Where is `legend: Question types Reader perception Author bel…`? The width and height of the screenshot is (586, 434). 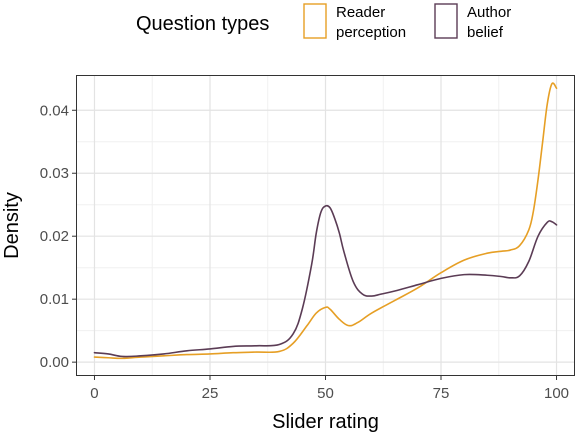
legend: Question types Reader perception Author bel… is located at coordinates (323, 22).